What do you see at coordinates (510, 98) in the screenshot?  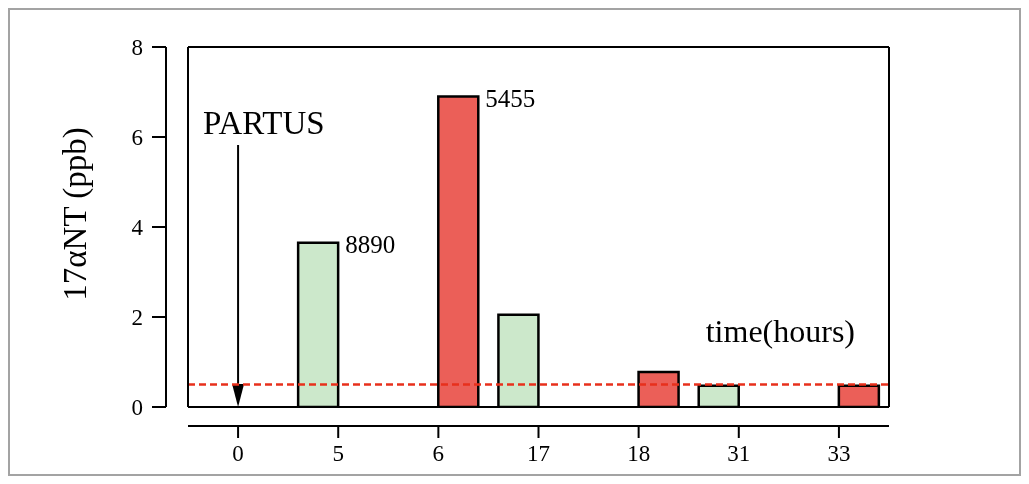 I see `annotation: 5455` at bounding box center [510, 98].